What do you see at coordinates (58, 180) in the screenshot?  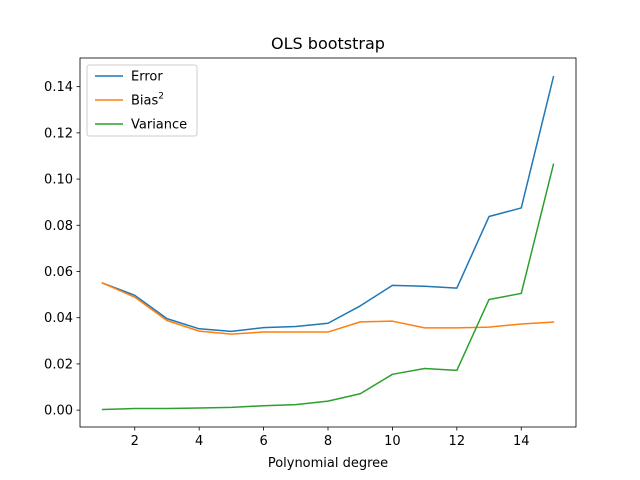 I see `y-tick-label: 0.10` at bounding box center [58, 180].